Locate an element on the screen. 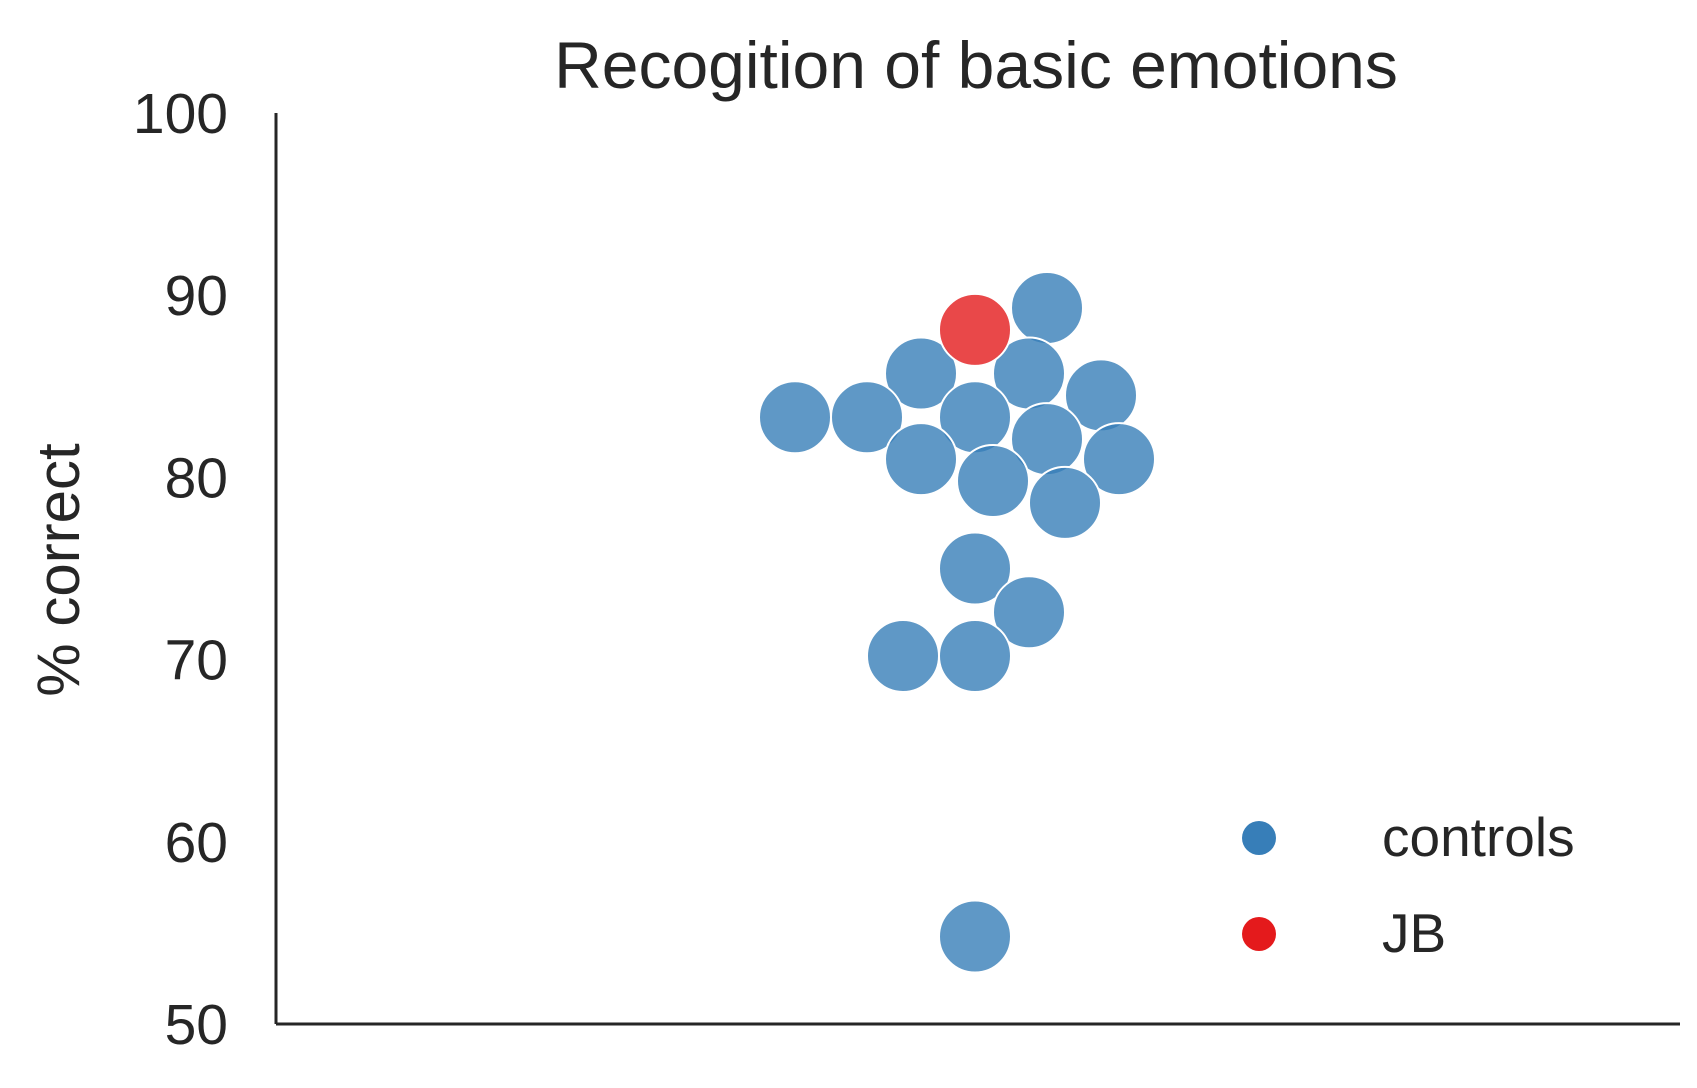 The width and height of the screenshot is (1697, 1088). legend: controls JB is located at coordinates (1408, 885).